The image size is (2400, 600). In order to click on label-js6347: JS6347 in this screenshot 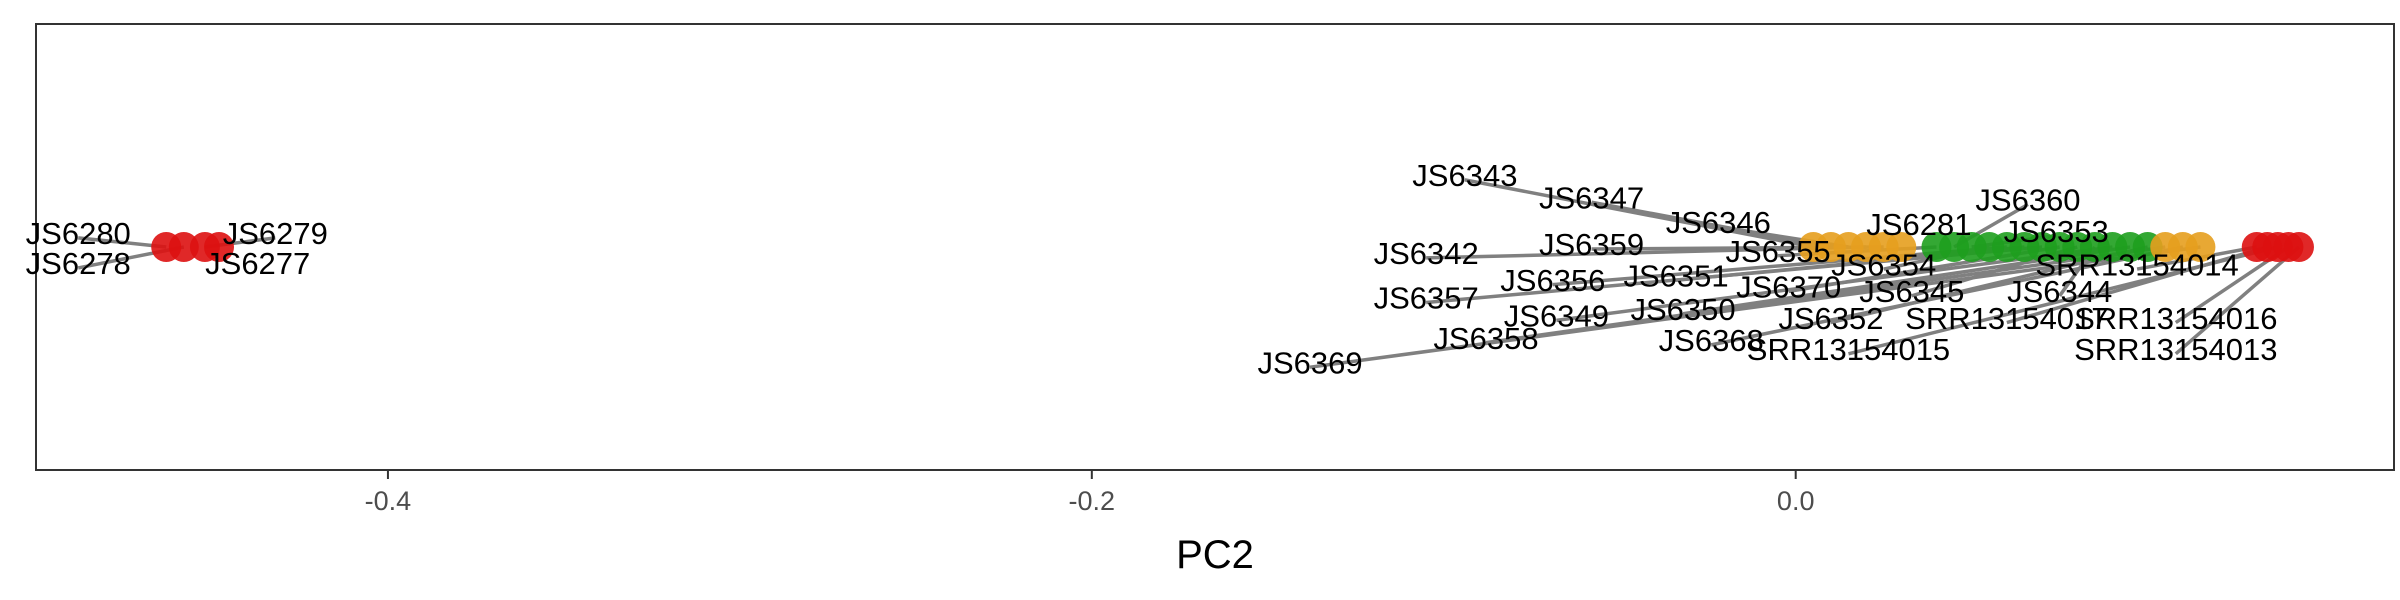, I will do `click(1591, 197)`.